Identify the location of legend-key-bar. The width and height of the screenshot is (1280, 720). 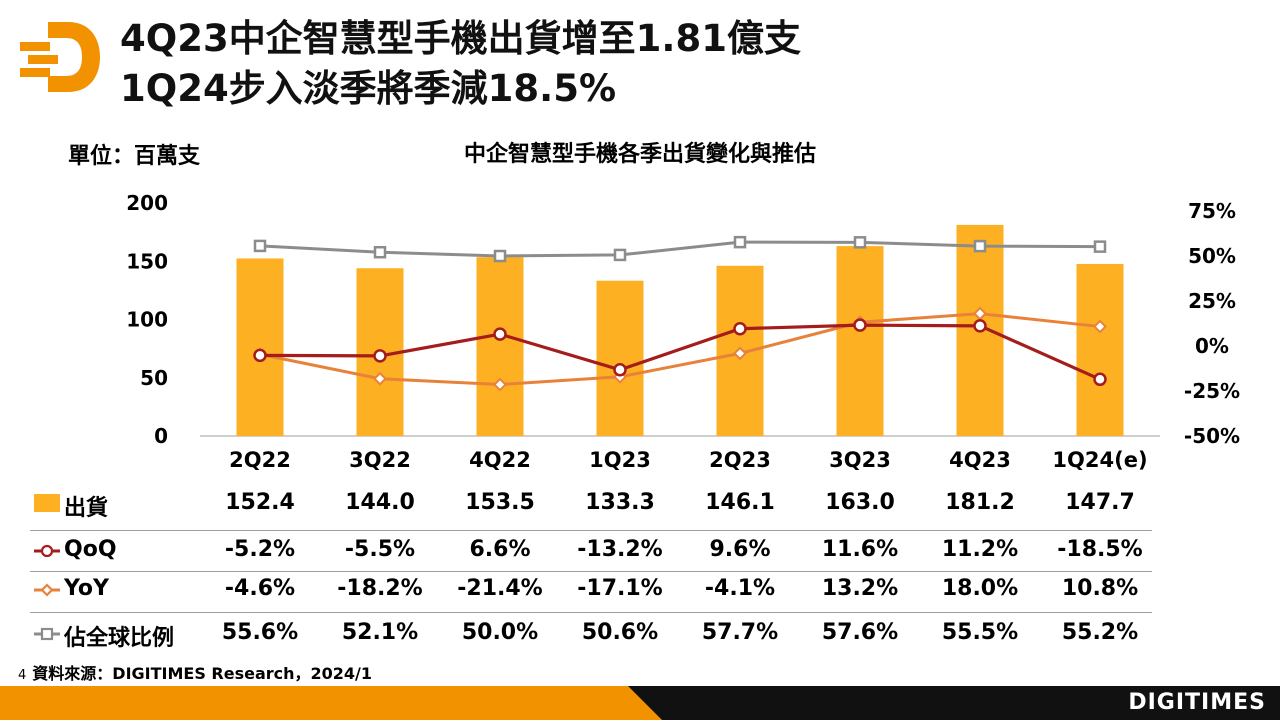
(47, 503).